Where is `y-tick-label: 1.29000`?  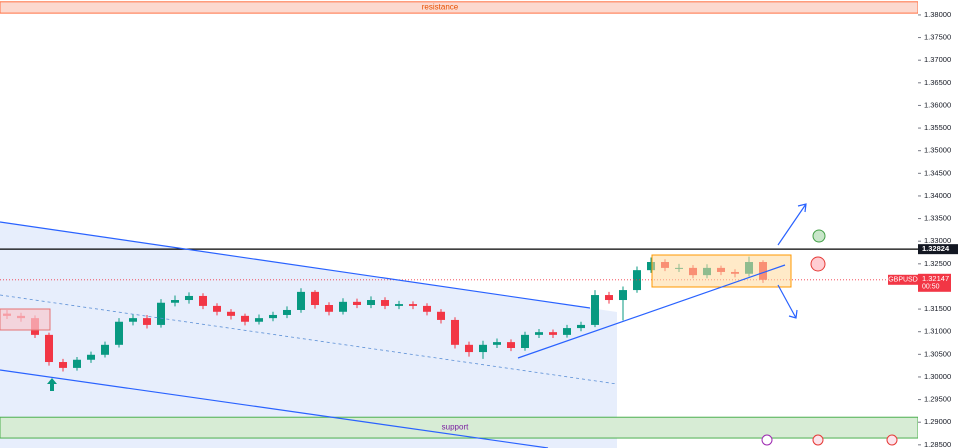 y-tick-label: 1.29000 is located at coordinates (937, 421).